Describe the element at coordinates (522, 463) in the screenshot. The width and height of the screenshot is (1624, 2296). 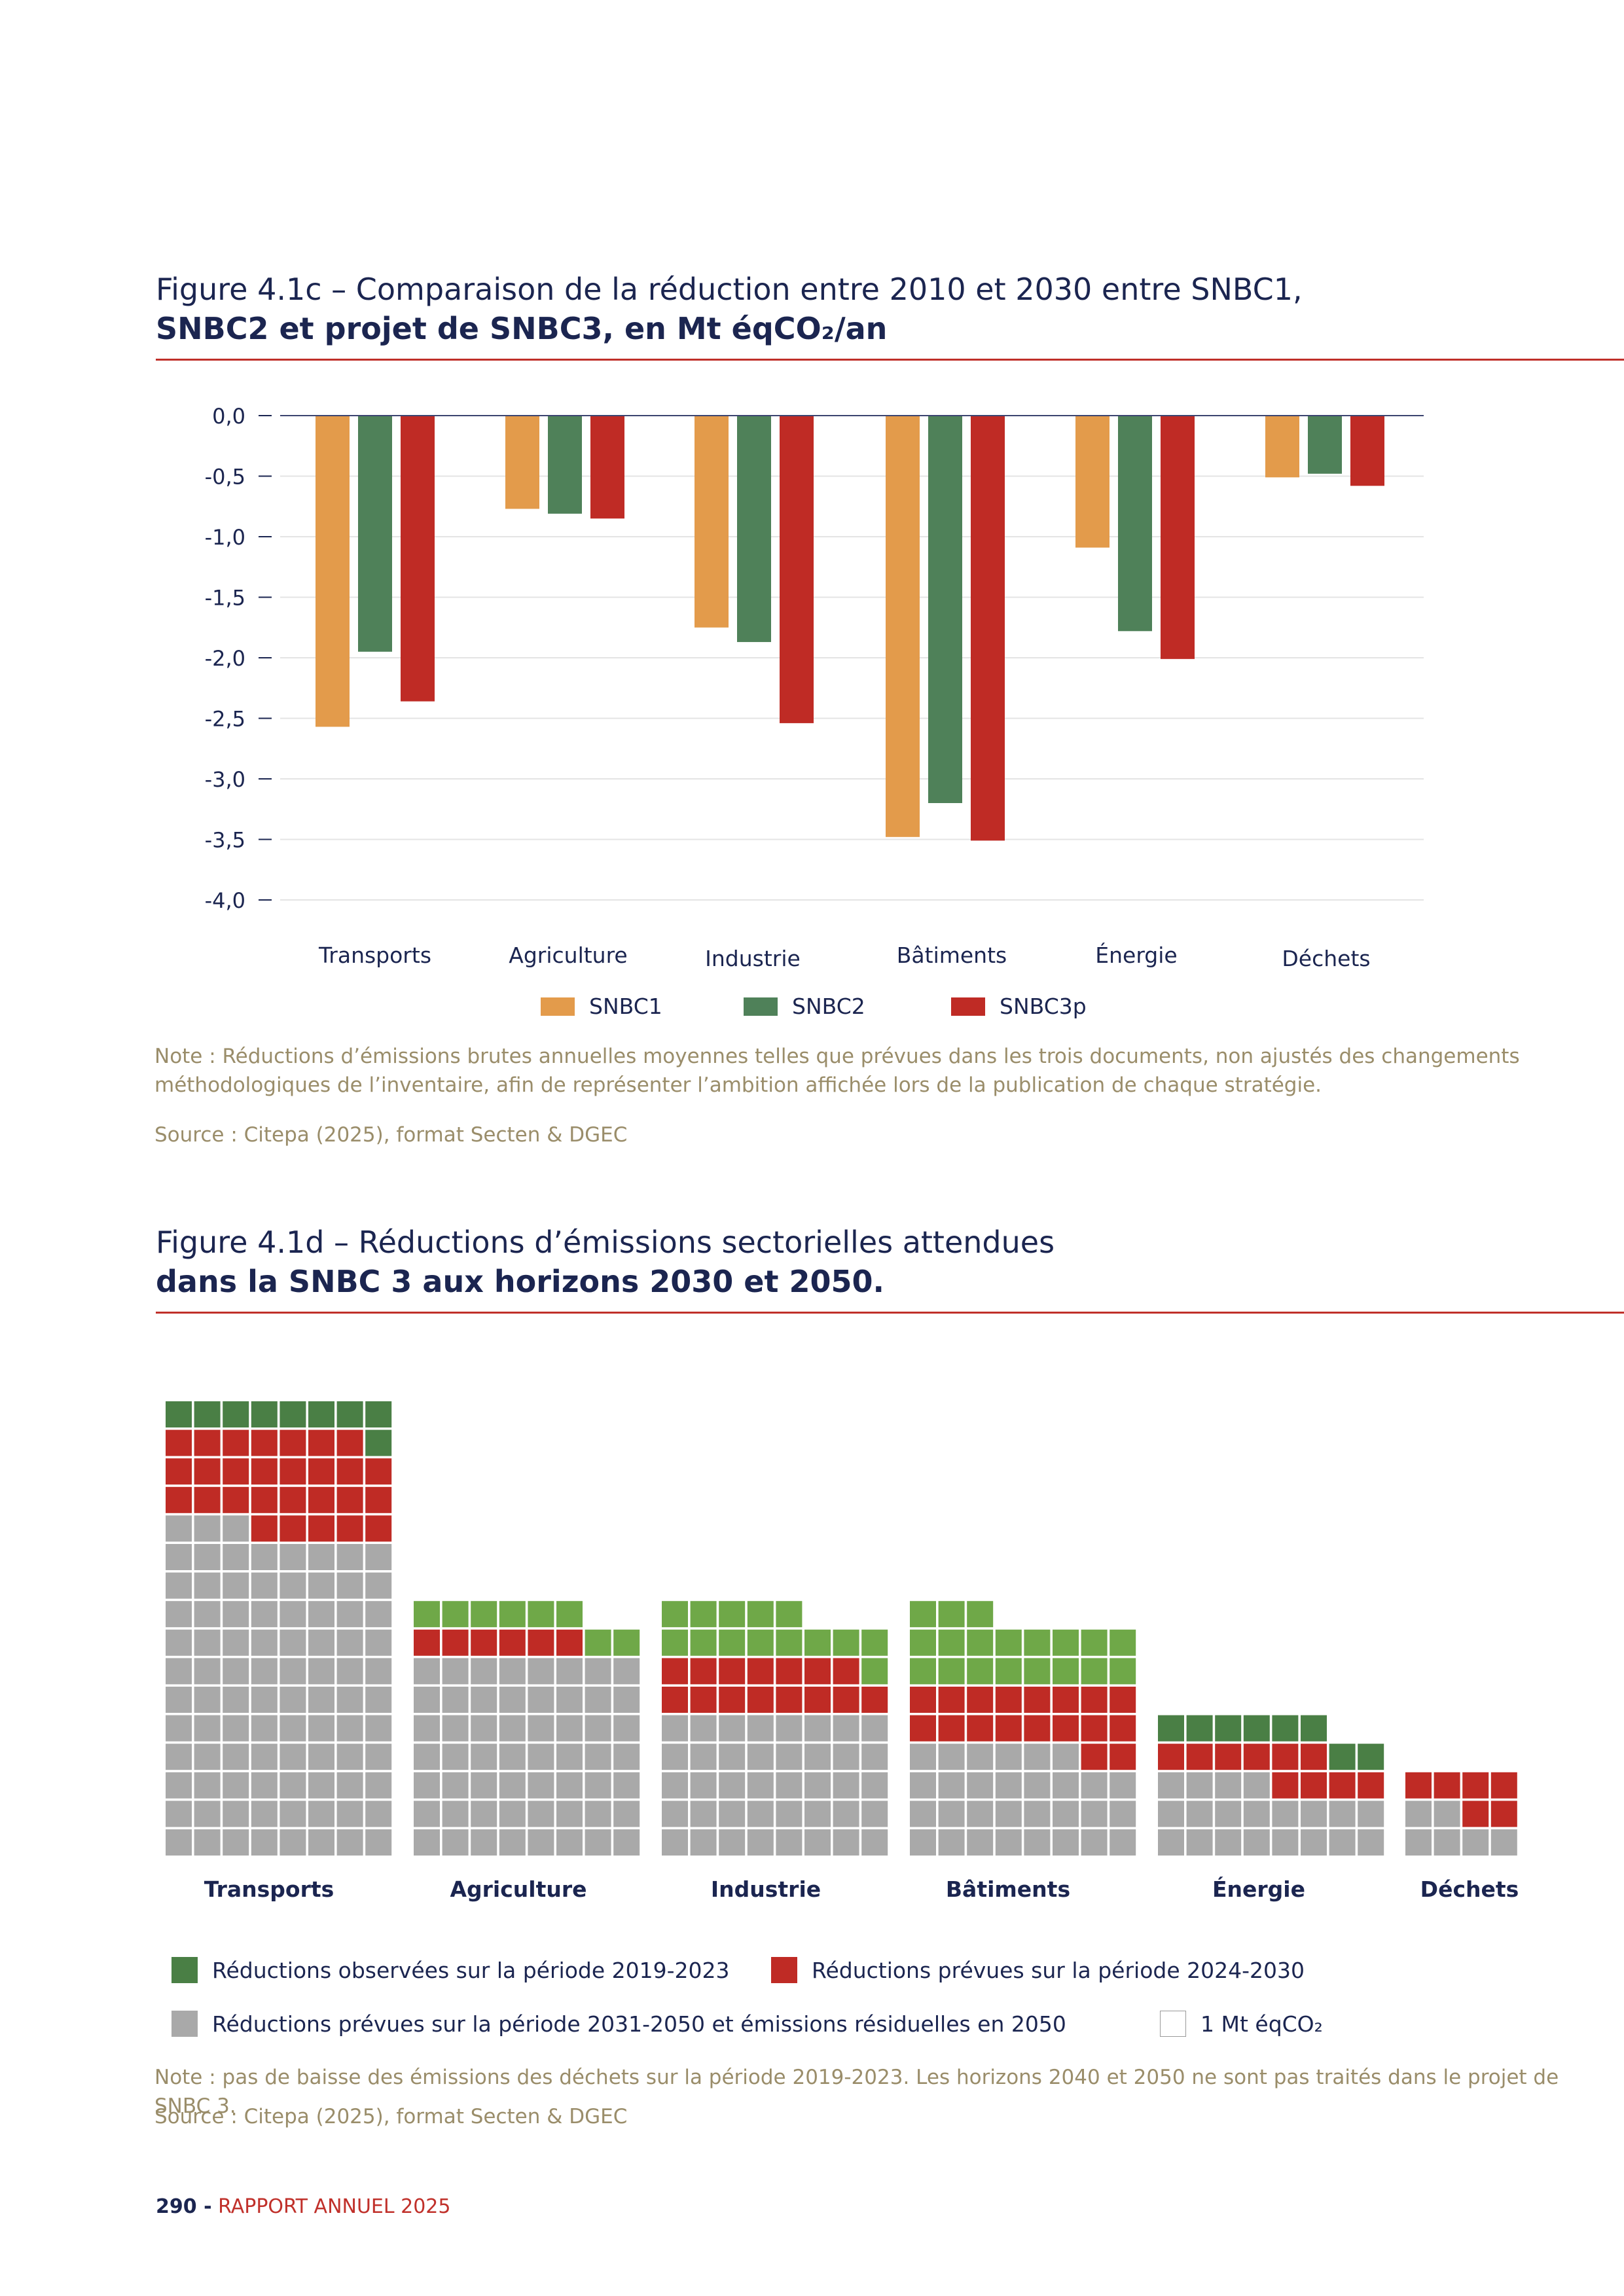
I see `bar-snbc1-agriculture` at that location.